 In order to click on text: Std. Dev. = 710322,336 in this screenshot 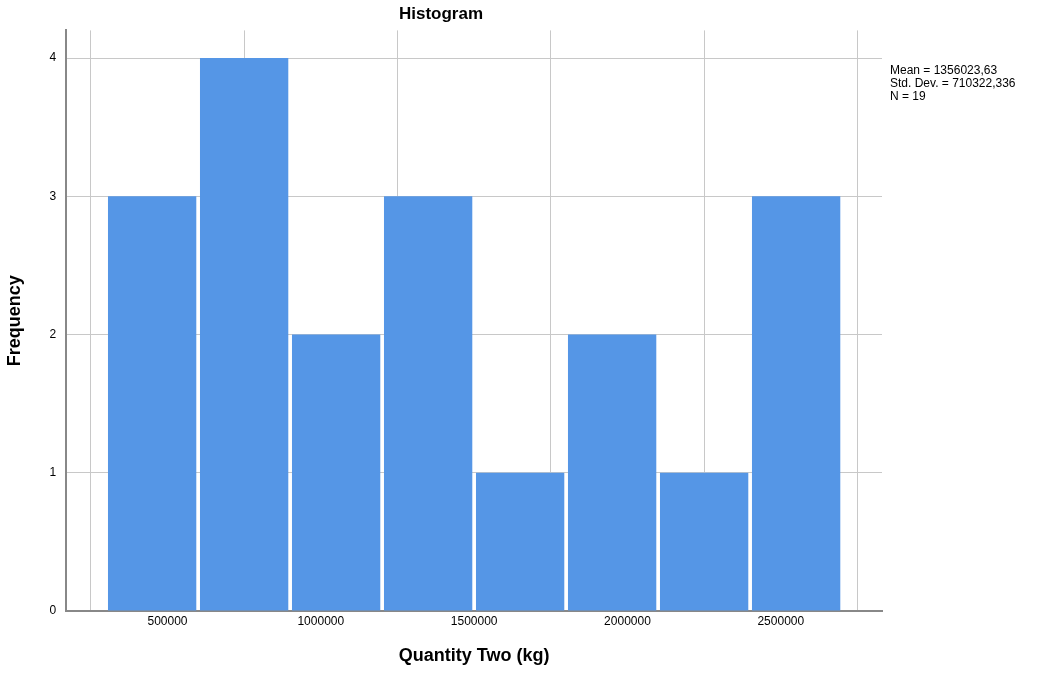, I will do `click(953, 83)`.